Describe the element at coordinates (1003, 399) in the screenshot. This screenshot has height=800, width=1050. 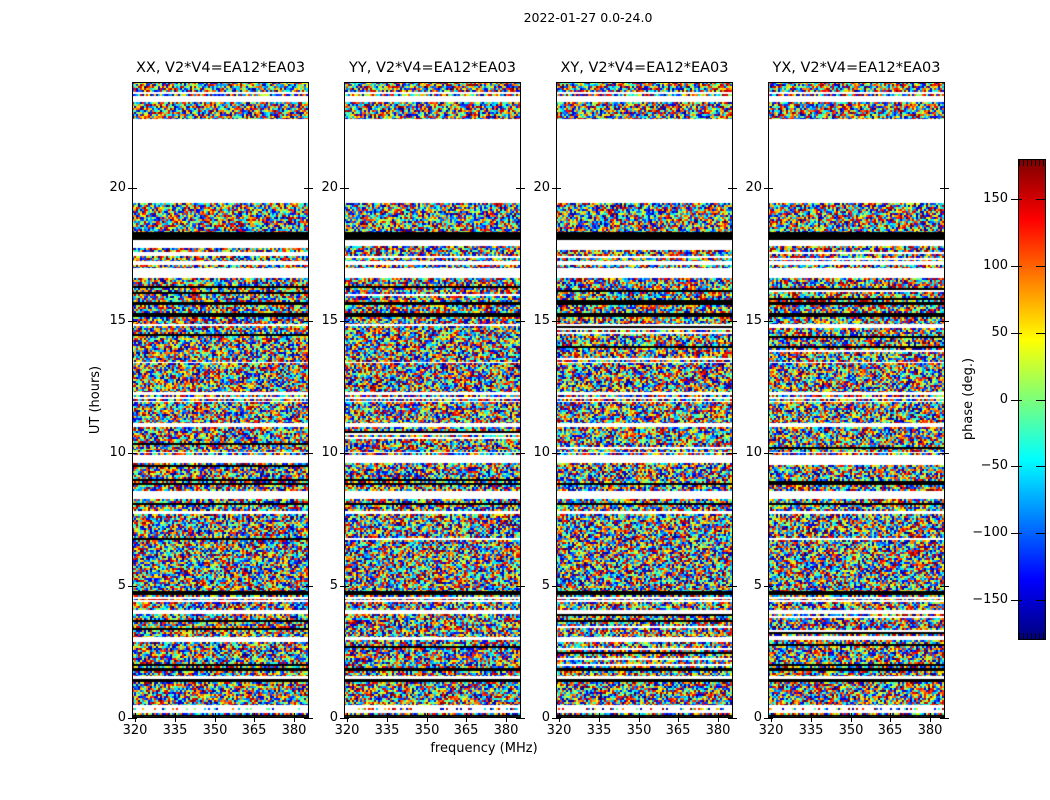
I see `colorbar-tick-label: 0` at that location.